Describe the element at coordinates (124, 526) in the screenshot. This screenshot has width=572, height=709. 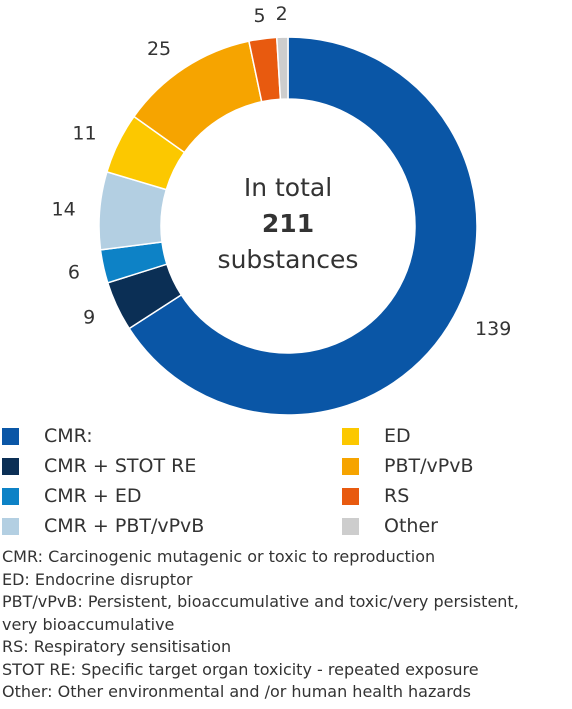
I see `legend-label: CMR + PBT/vPvB` at that location.